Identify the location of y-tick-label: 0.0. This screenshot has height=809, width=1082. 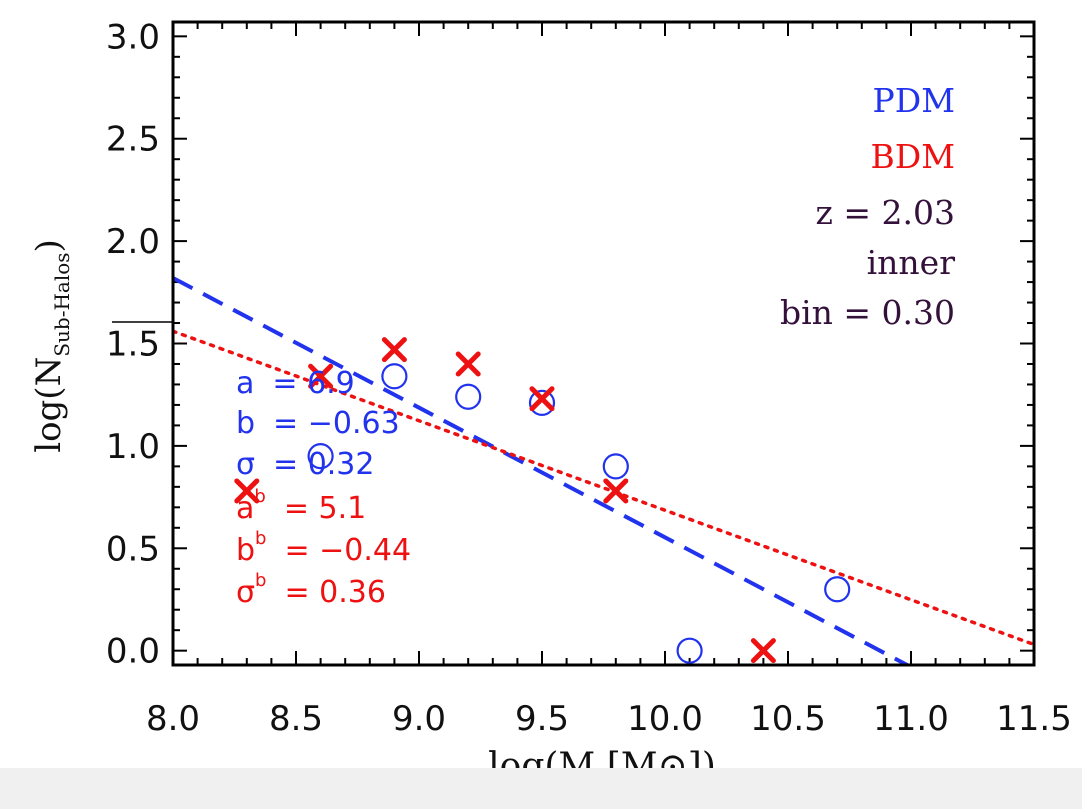
(133, 652).